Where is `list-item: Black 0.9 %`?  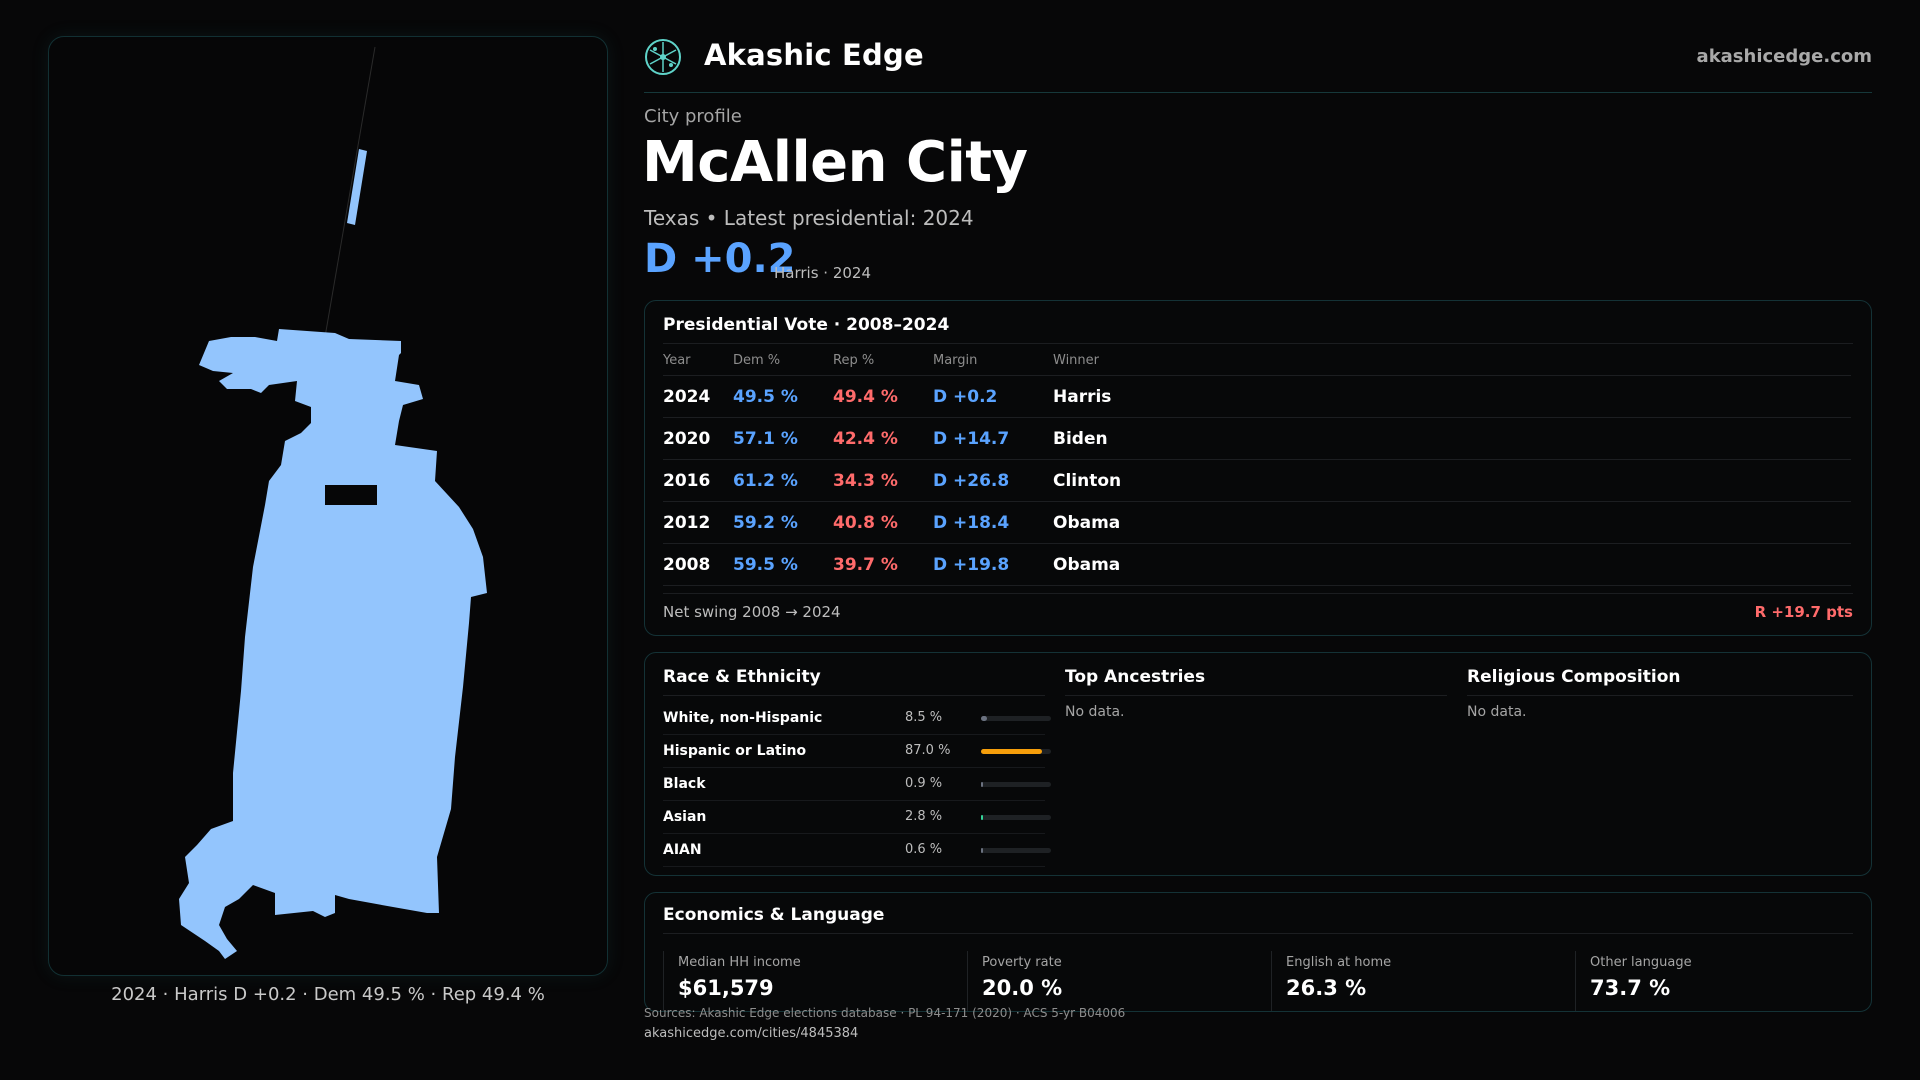
list-item: Black 0.9 % is located at coordinates (857, 784).